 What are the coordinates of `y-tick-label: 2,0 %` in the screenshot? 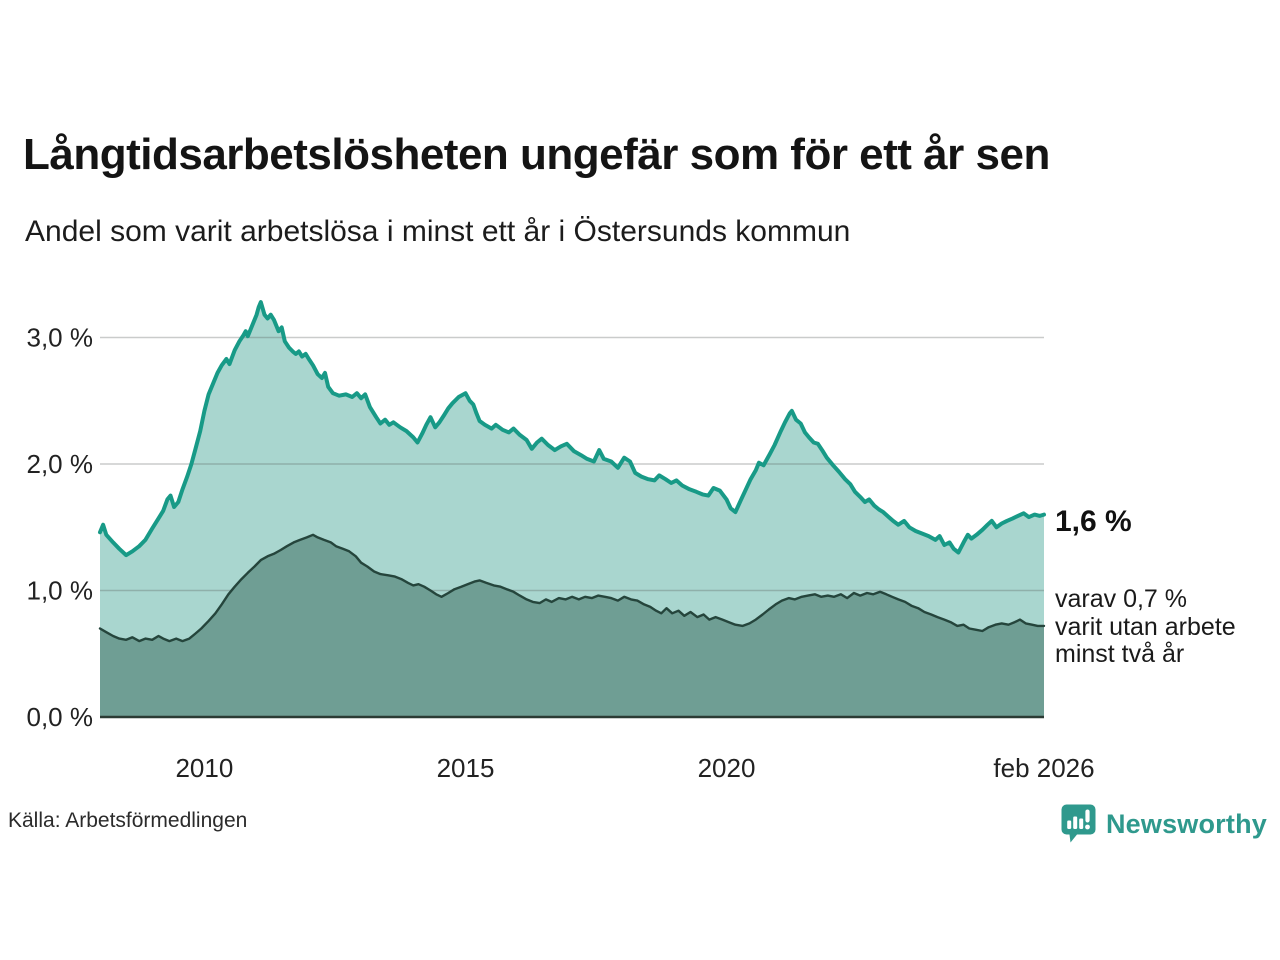 It's located at (60, 464).